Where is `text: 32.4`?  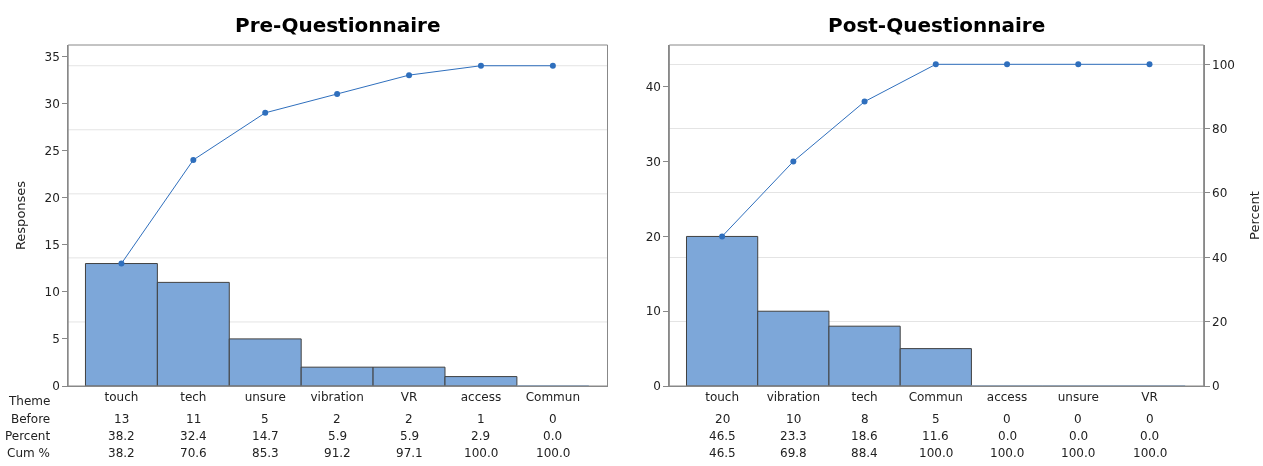
text: 32.4 is located at coordinates (193, 436).